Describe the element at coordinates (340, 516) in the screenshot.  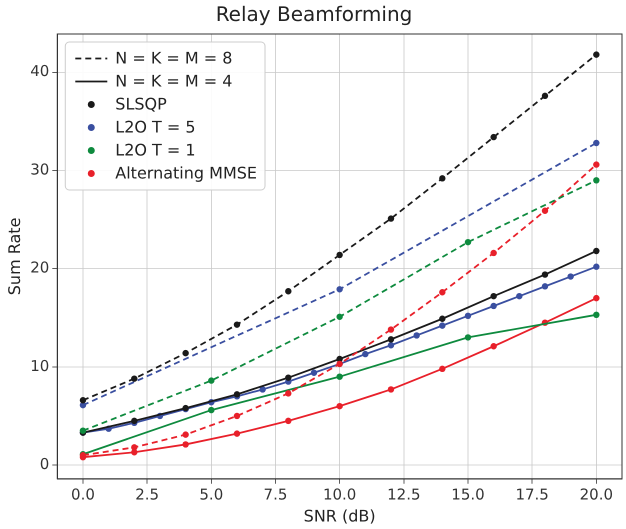
I see `x-axis-title: SNR (dB)` at that location.